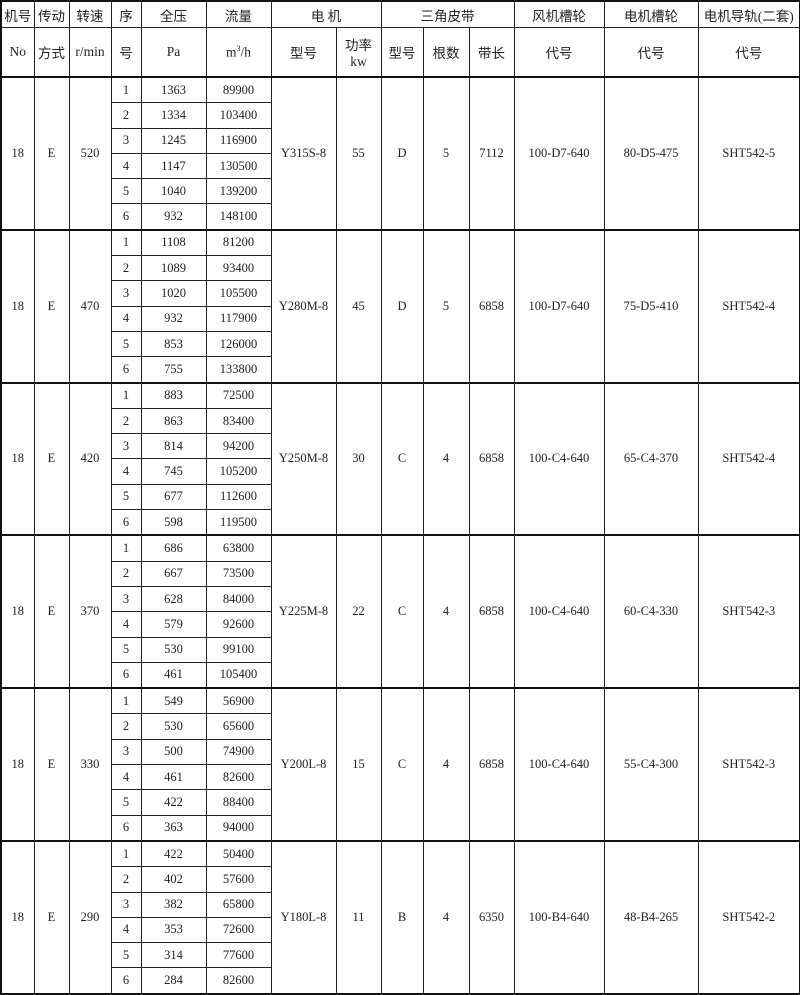 This screenshot has width=800, height=995. Describe the element at coordinates (238, 395) in the screenshot. I see `flow: 72500` at that location.